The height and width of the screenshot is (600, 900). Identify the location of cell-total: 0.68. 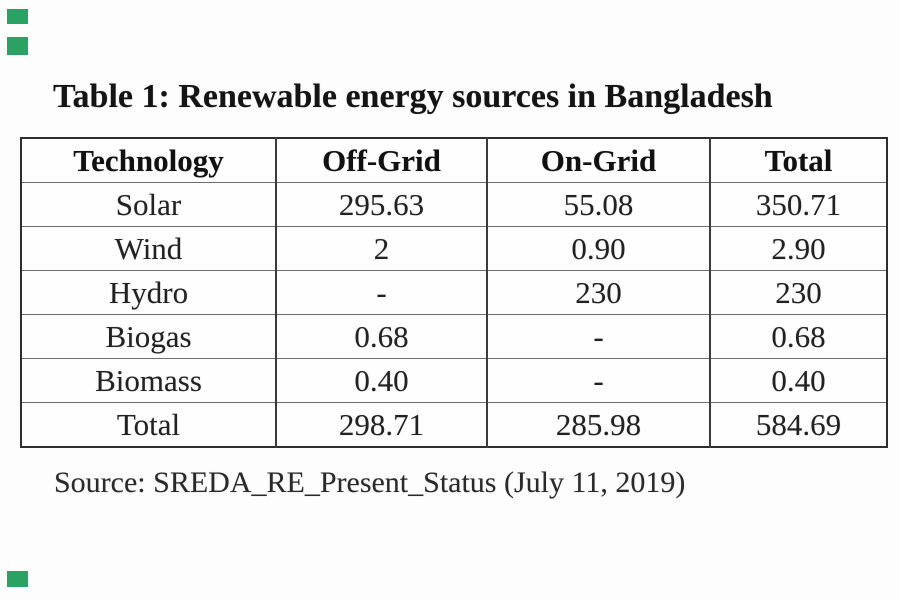
(798, 336).